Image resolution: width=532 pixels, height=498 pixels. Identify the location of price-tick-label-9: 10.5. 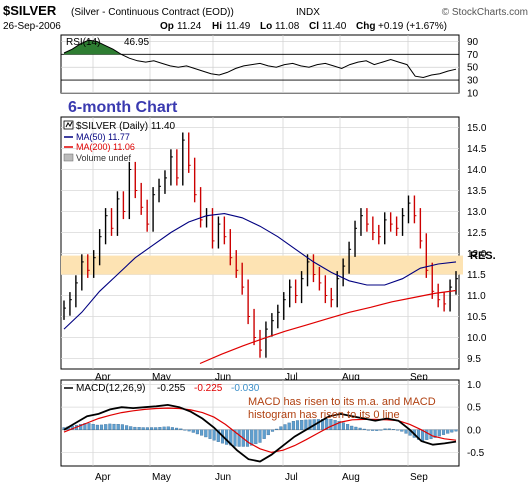
(477, 317).